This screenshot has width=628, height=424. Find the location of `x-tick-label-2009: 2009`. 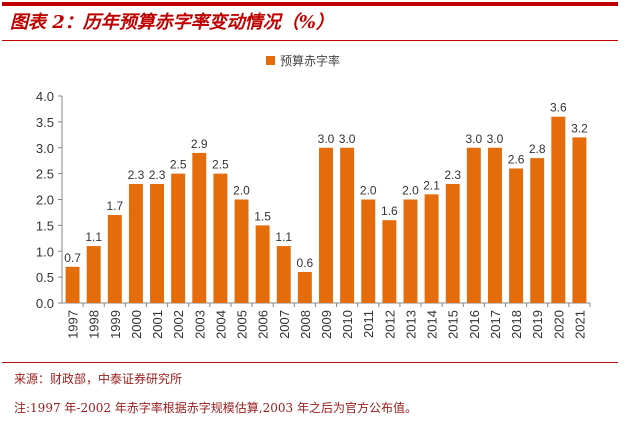

x-tick-label-2009: 2009 is located at coordinates (326, 324).